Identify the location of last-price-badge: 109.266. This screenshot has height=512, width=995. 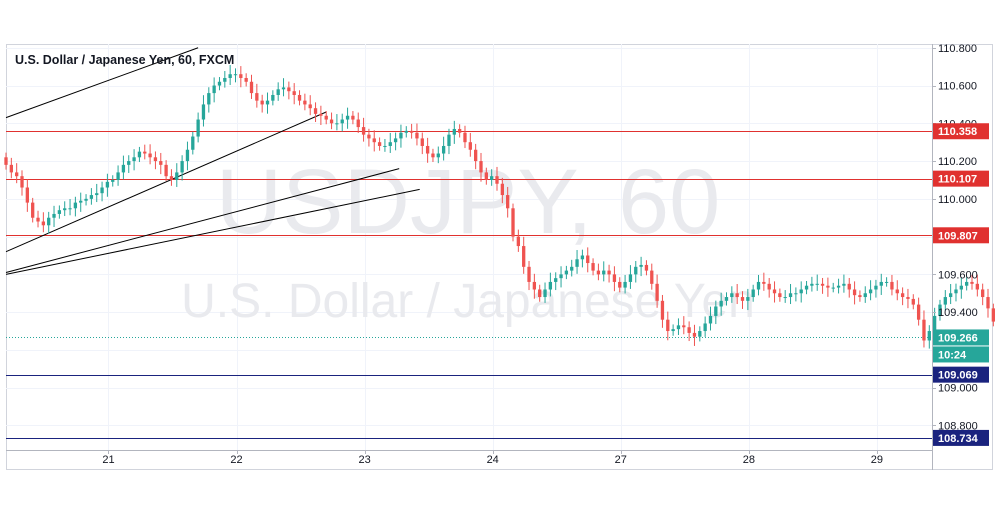
(958, 338).